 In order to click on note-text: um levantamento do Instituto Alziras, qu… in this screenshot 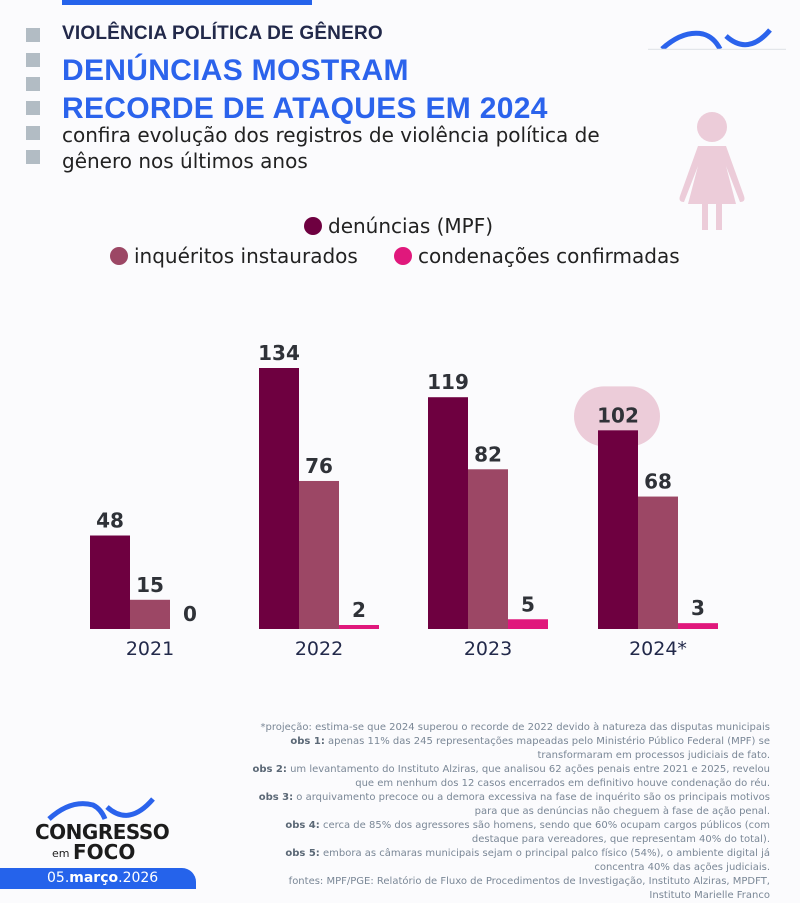, I will do `click(528, 776)`.